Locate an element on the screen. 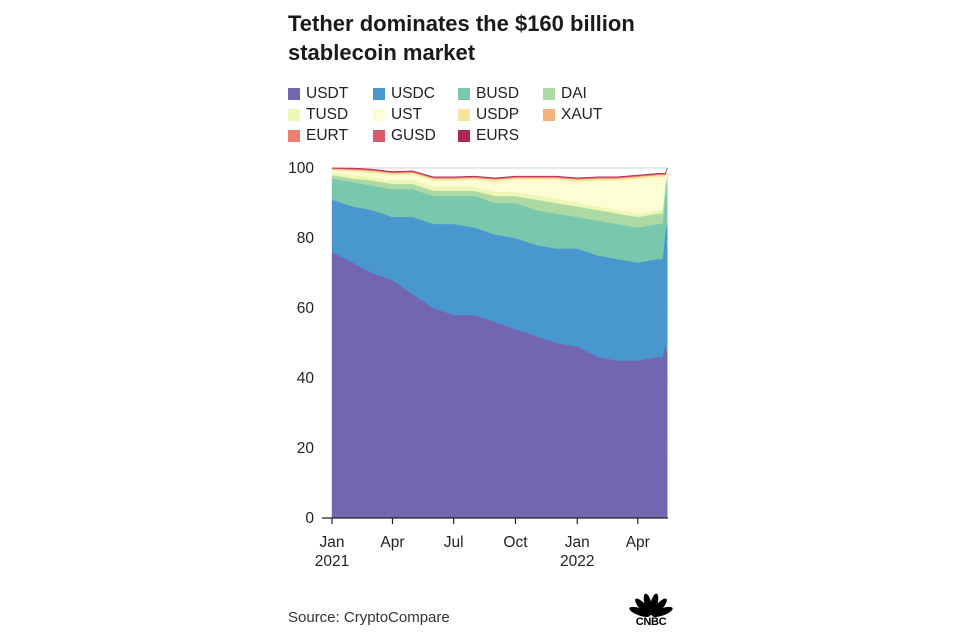 The image size is (960, 640). legend-item-tusd: TUSD is located at coordinates (330, 115).